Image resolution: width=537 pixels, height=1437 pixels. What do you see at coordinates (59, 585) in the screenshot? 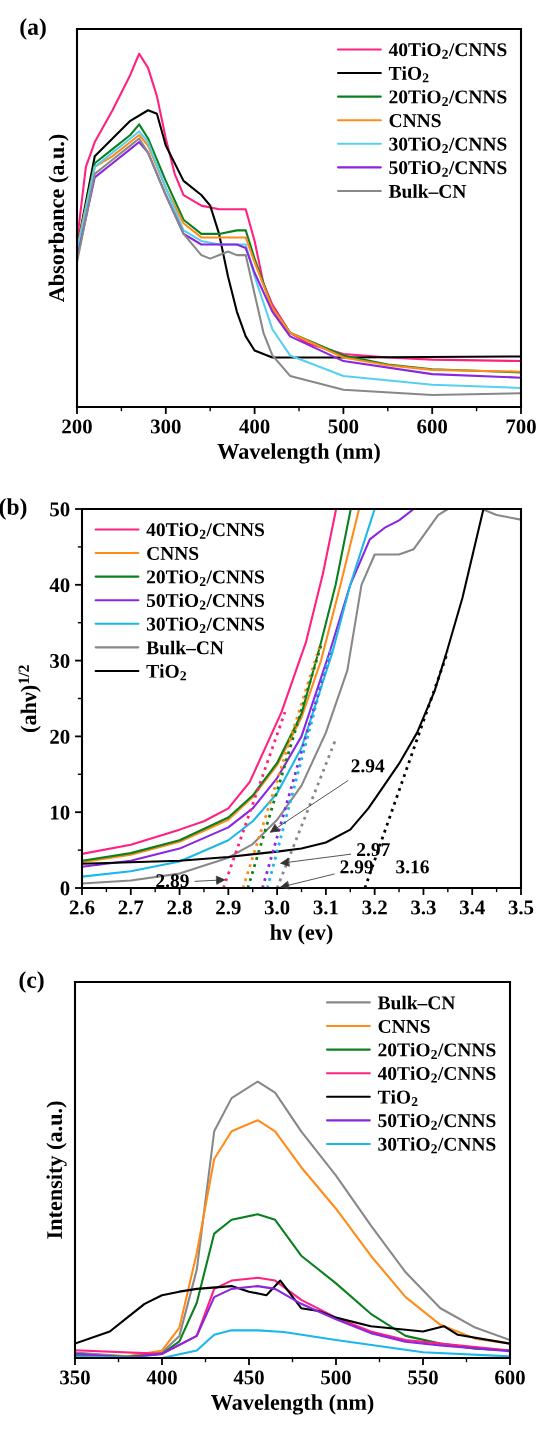
I see `y-tick-label: 40` at bounding box center [59, 585].